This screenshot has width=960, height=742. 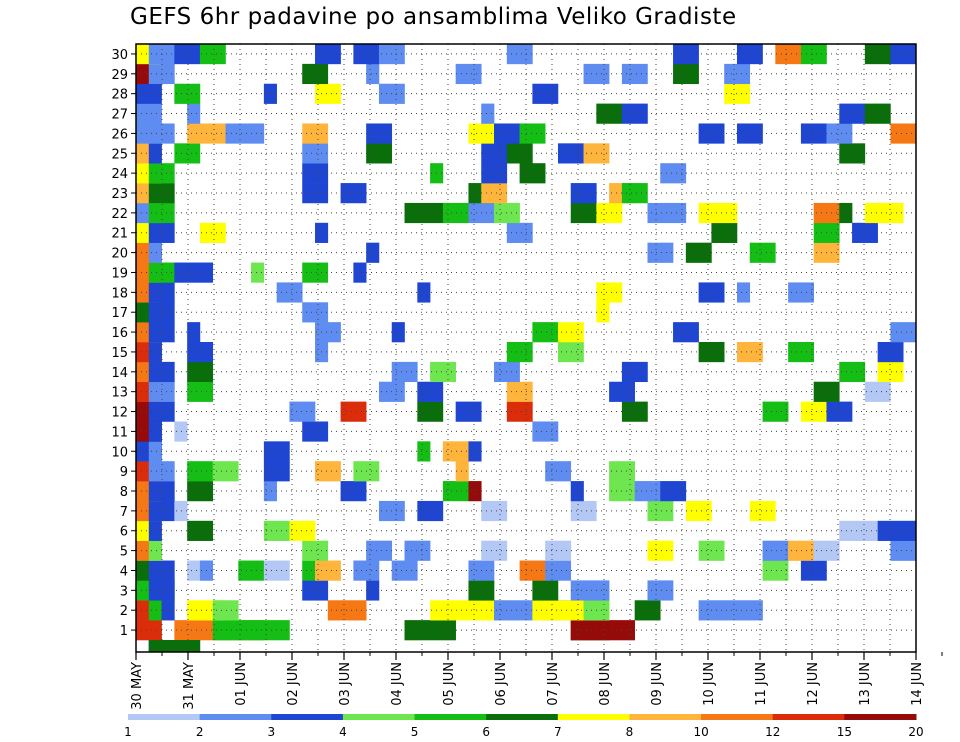 I want to click on y-tick-label: 19, so click(x=119, y=273).